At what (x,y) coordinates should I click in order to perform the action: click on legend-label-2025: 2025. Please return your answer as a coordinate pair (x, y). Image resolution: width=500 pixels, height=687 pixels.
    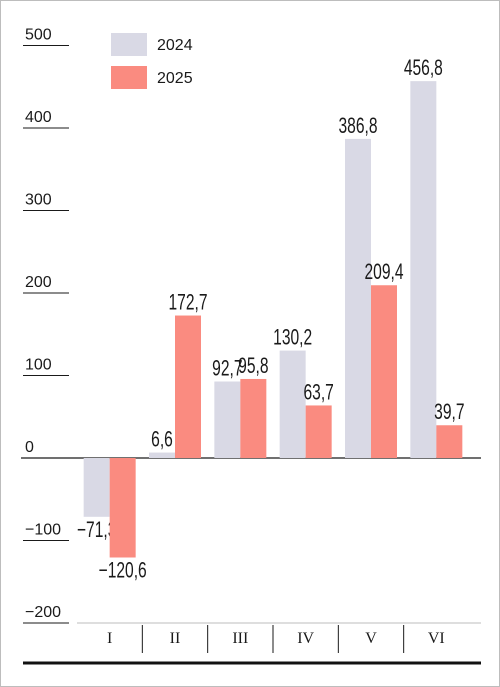
    Looking at the image, I should click on (175, 78).